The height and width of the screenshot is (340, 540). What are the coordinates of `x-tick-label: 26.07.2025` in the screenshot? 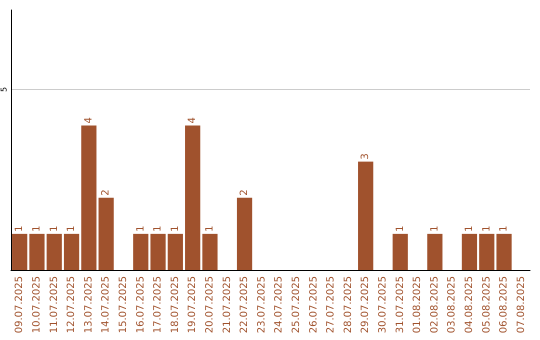 It's located at (314, 305).